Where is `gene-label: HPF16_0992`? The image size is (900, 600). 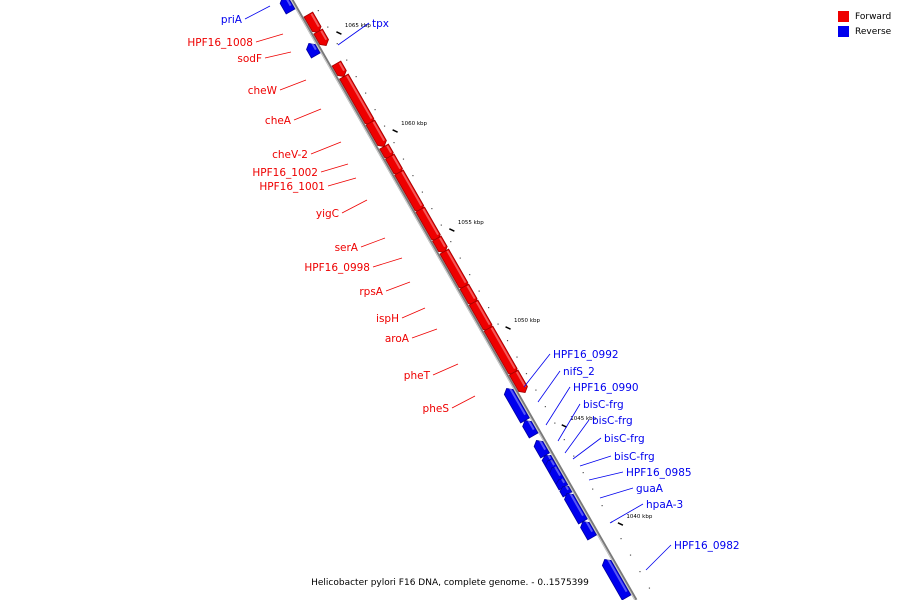 gene-label: HPF16_0992 is located at coordinates (586, 355).